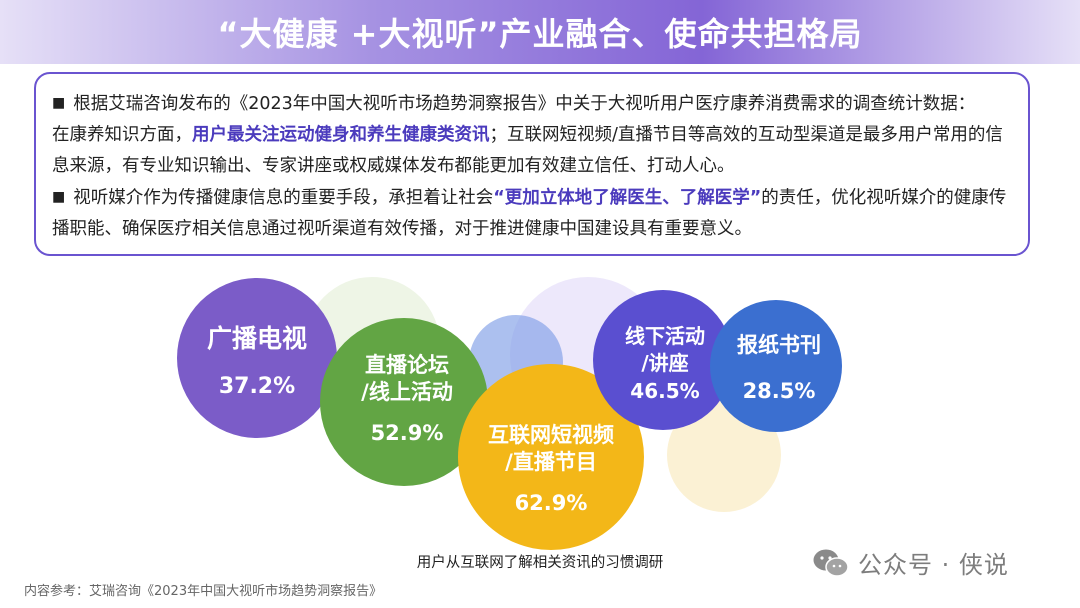  I want to click on diagram-caption: 用户从互联网了解相关资讯的习惯调研, so click(540, 563).